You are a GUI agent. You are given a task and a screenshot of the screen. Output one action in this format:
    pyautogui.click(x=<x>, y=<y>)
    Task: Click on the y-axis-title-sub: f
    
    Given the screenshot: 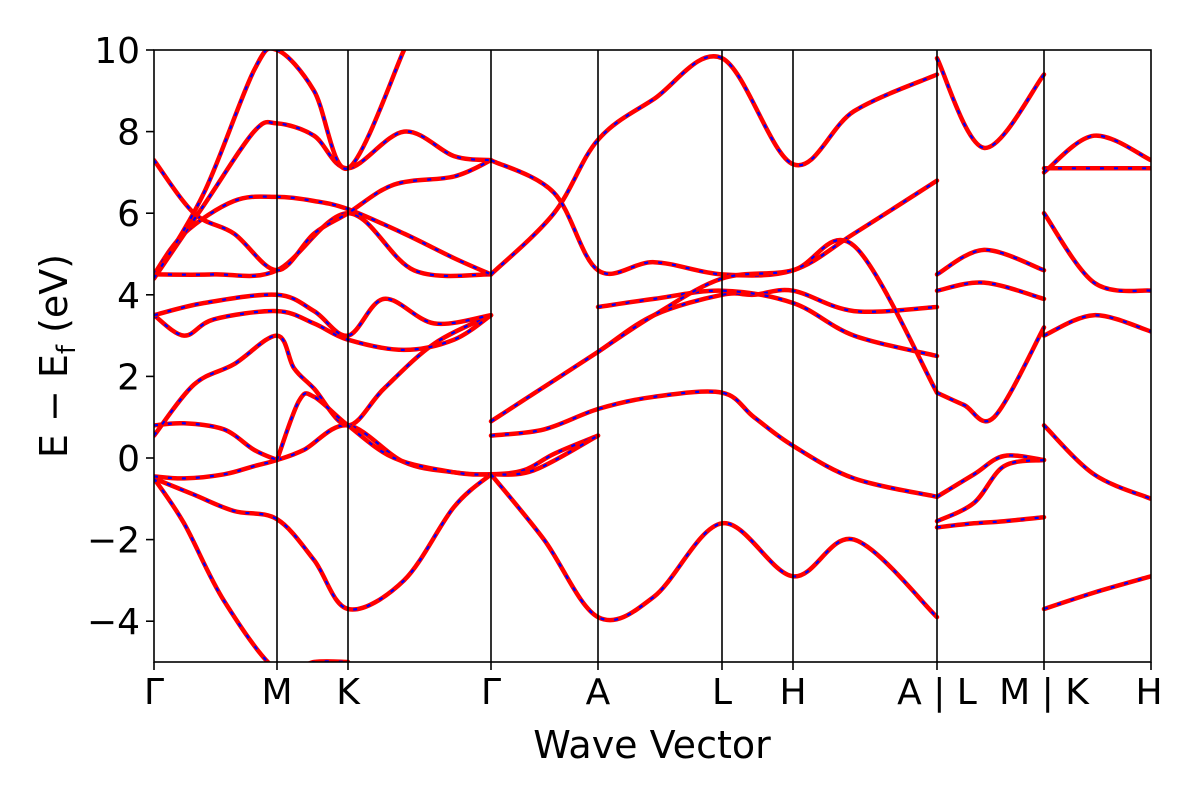 What is the action you would take?
    pyautogui.click(x=67, y=349)
    